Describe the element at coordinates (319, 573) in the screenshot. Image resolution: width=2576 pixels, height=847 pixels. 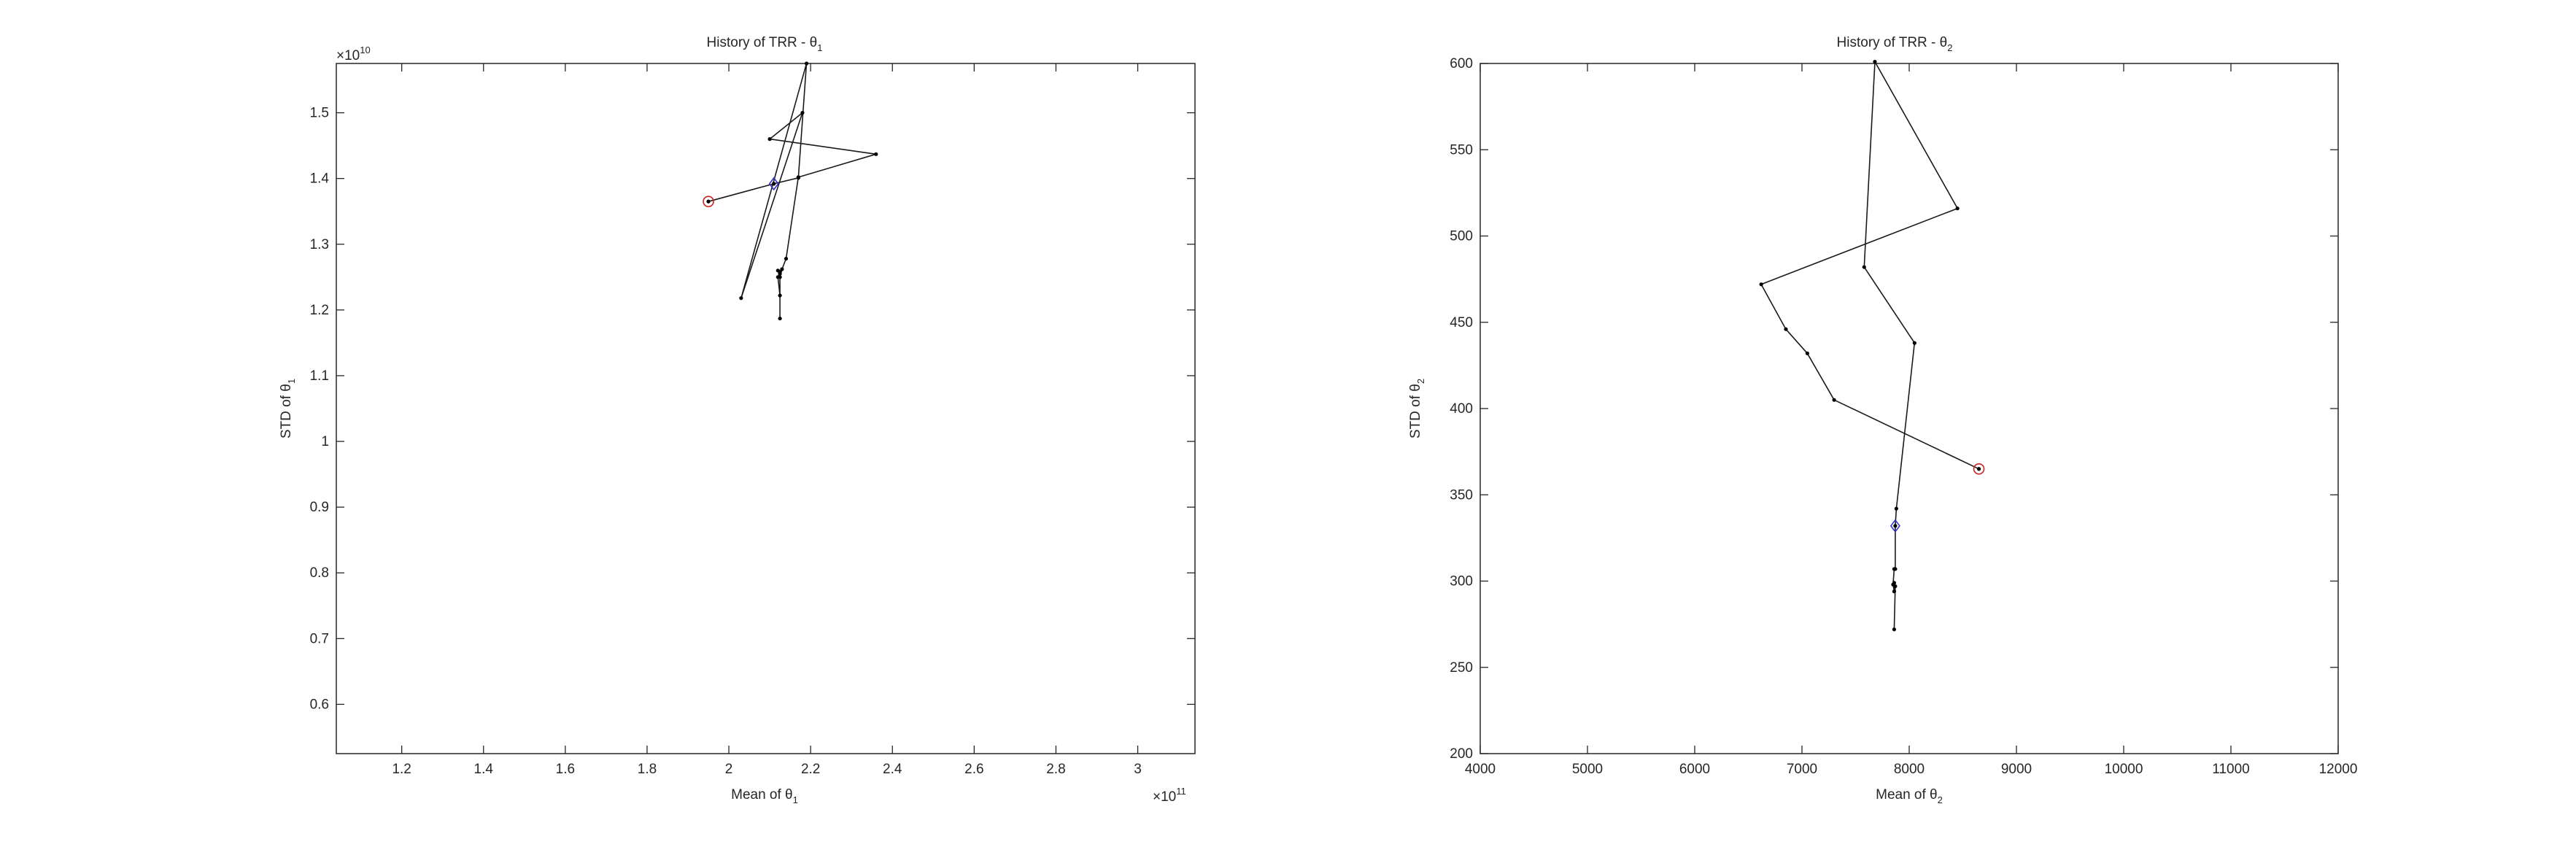
I see `y-tick-label: 0.8` at that location.